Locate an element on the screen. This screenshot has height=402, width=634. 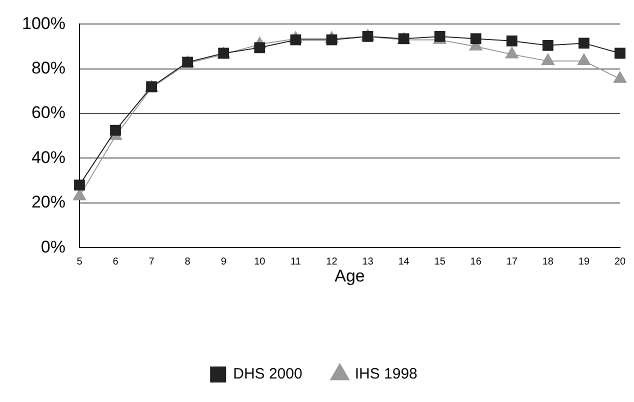
x-tick-label: 10 is located at coordinates (260, 262).